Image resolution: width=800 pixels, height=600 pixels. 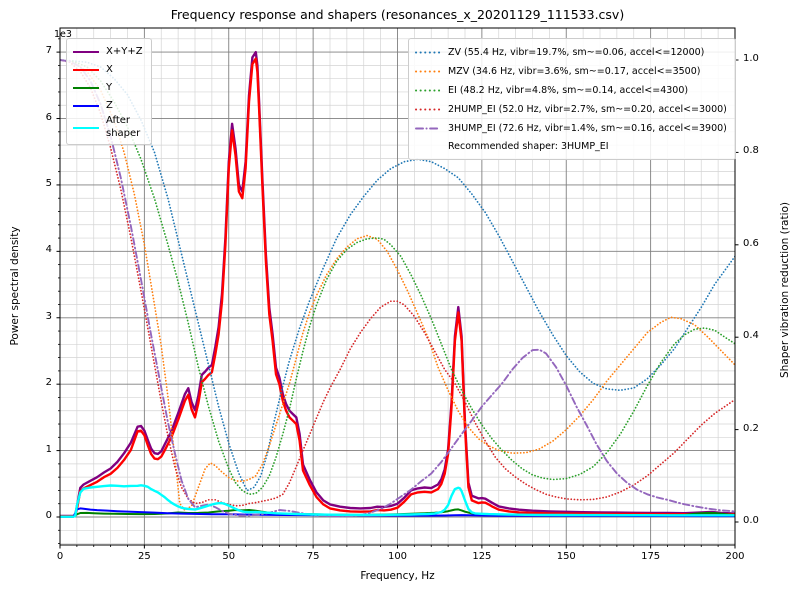 I want to click on x-tick-label: 175, so click(x=651, y=556).